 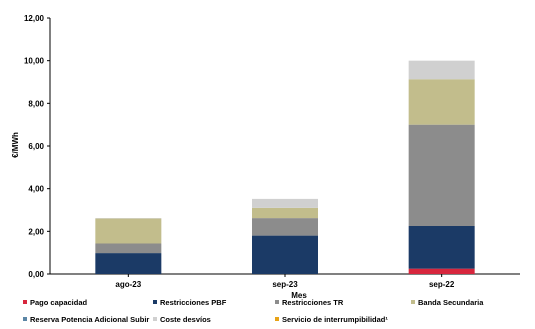 What do you see at coordinates (36, 103) in the screenshot?
I see `y-tick-label: 8,00` at bounding box center [36, 103].